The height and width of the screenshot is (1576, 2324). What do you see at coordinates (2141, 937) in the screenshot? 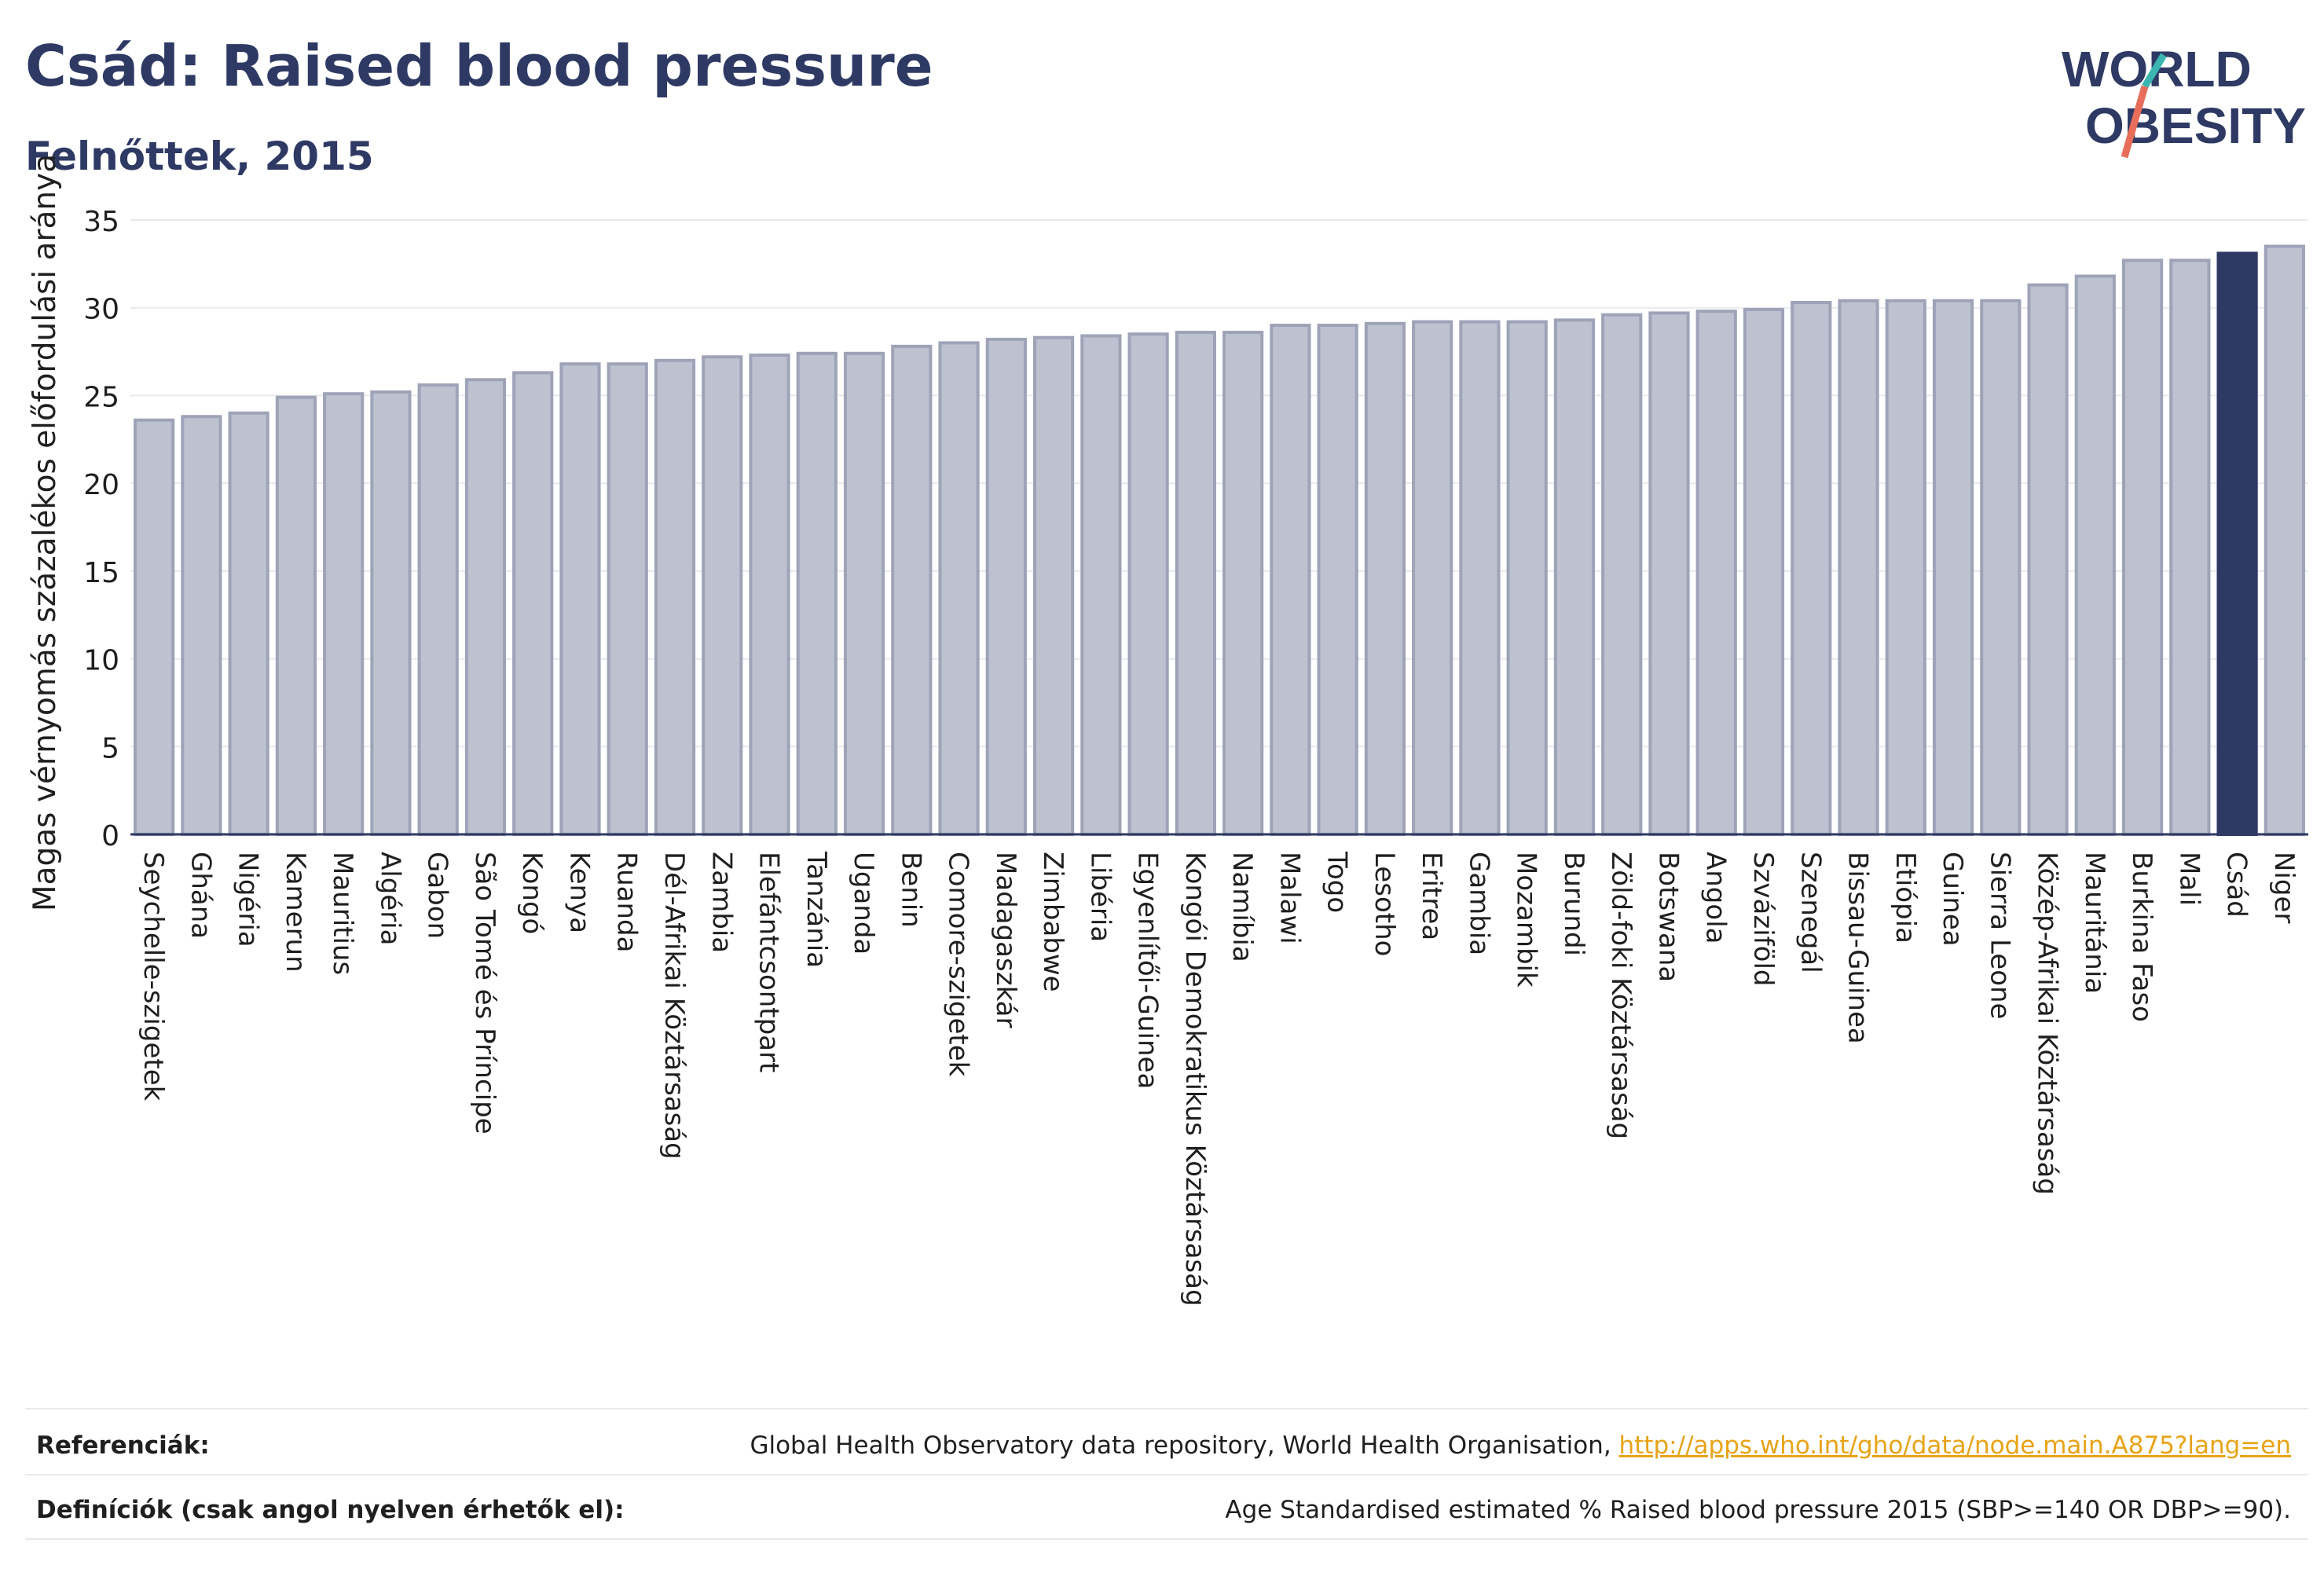
I see `x-tick-label: Burkina Faso` at bounding box center [2141, 937].